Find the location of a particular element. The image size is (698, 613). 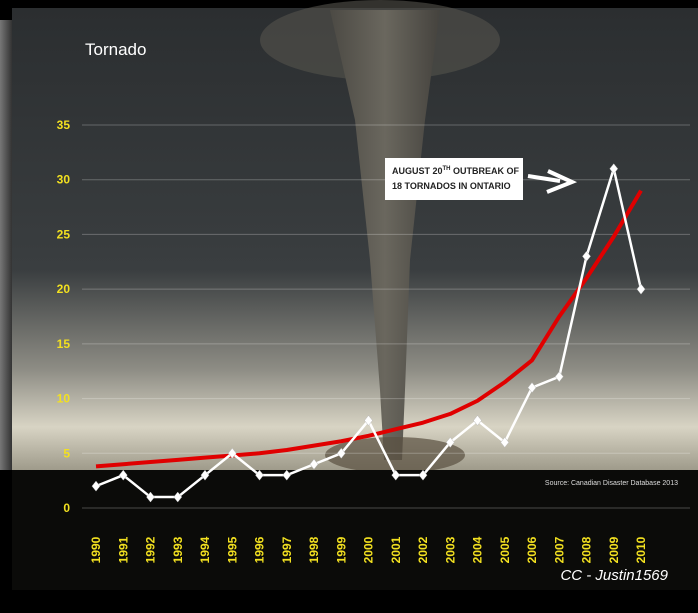

x-tick-label: 1992 is located at coordinates (151, 549).